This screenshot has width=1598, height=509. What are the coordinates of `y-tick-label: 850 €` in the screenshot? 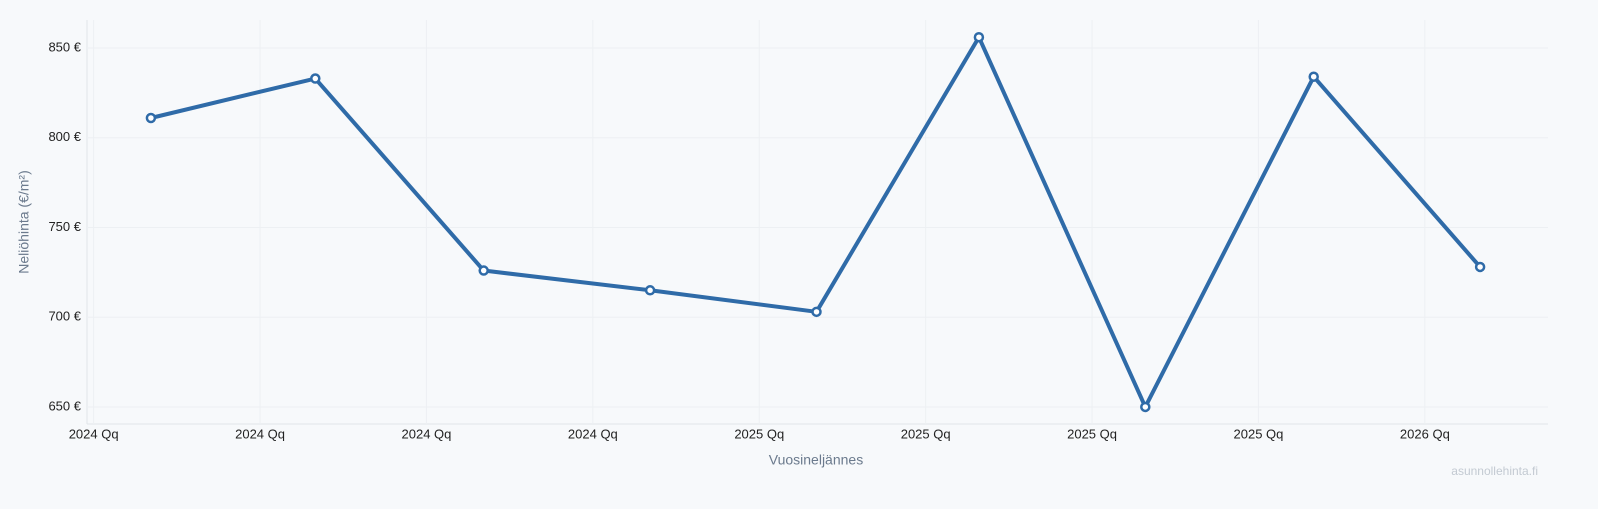 It's located at (64, 46).